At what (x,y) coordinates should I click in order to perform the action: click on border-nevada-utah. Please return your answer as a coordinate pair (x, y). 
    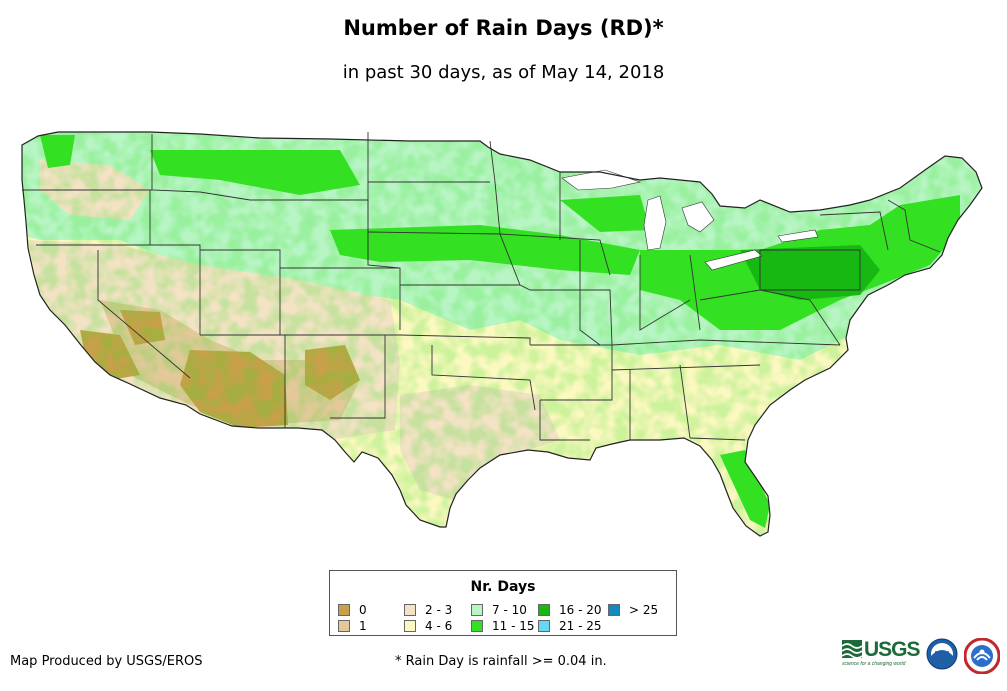
    Looking at the image, I should click on (175, 289).